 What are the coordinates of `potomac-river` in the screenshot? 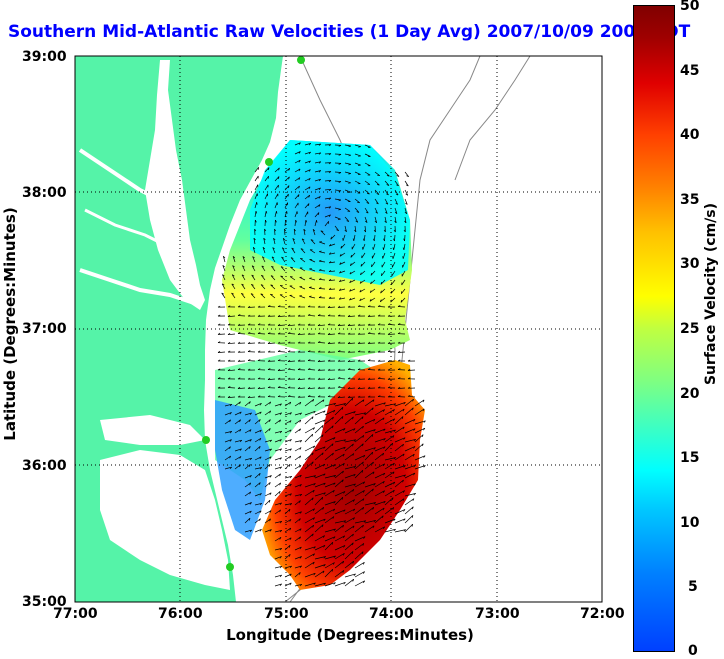 It's located at (119, 175).